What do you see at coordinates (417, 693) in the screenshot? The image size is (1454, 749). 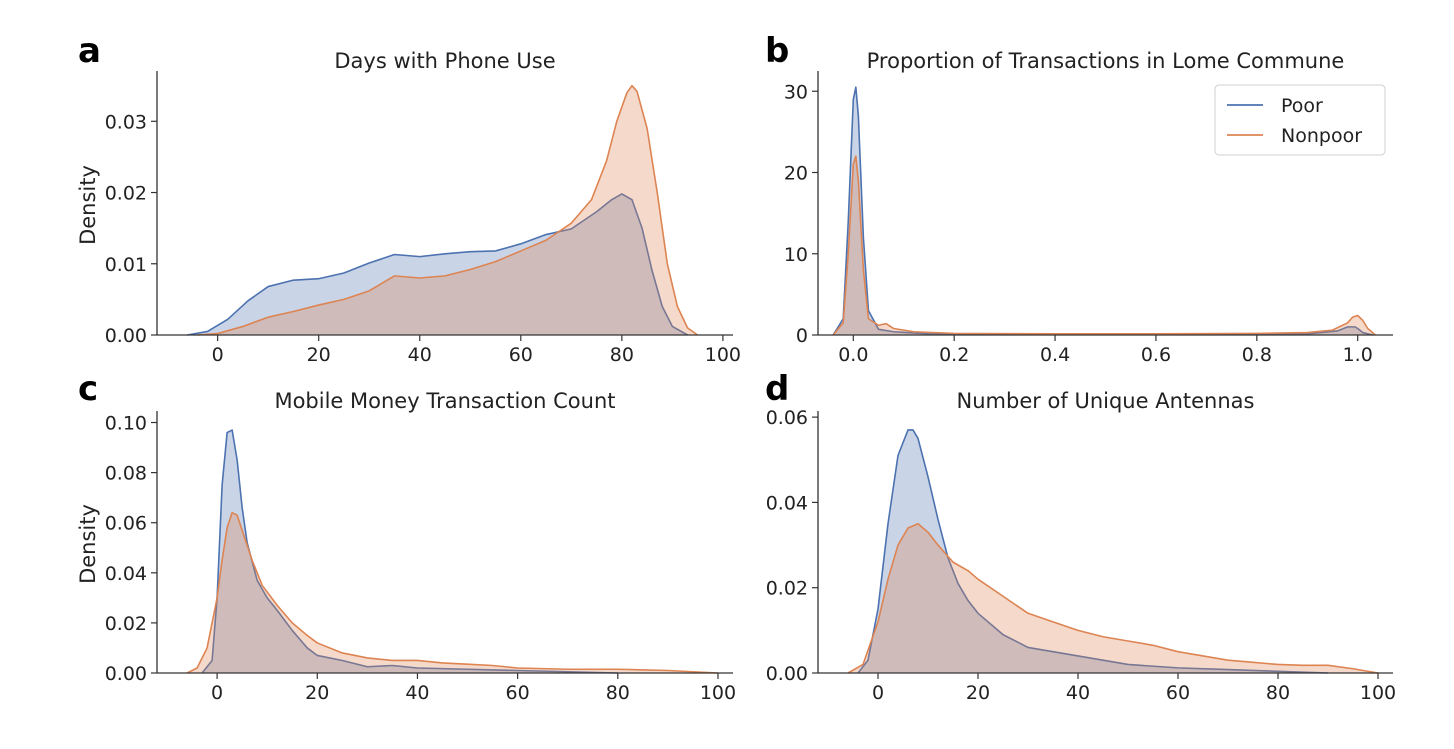 I see `x-tick-label-c: 40` at bounding box center [417, 693].